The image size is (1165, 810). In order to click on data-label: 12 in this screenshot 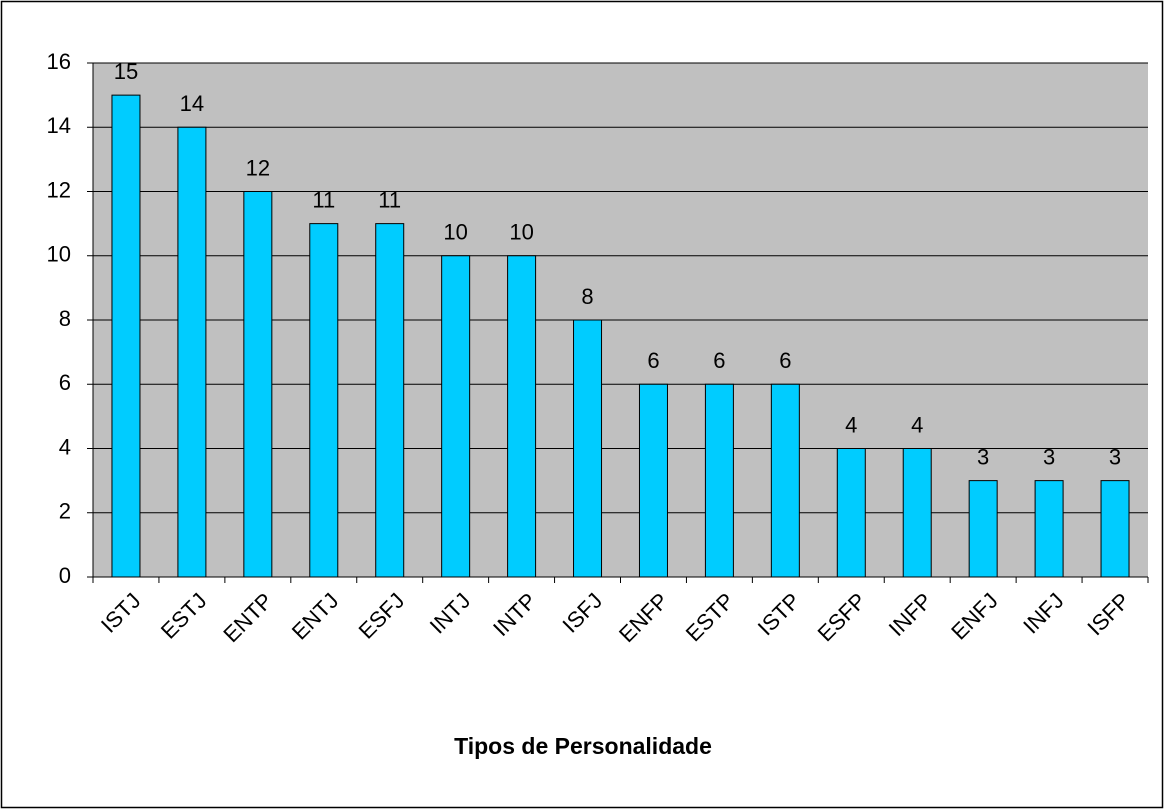, I will do `click(258, 167)`.